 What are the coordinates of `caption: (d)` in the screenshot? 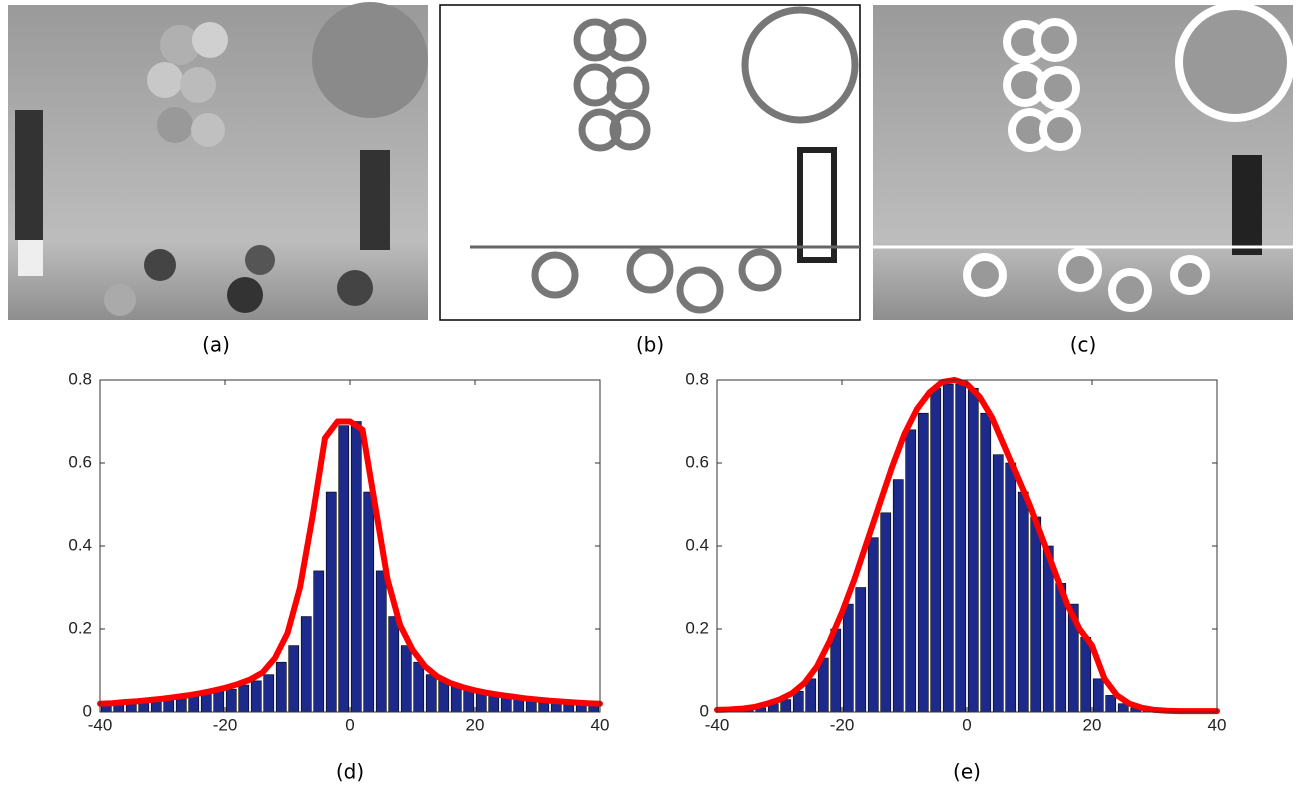 It's located at (350, 772).